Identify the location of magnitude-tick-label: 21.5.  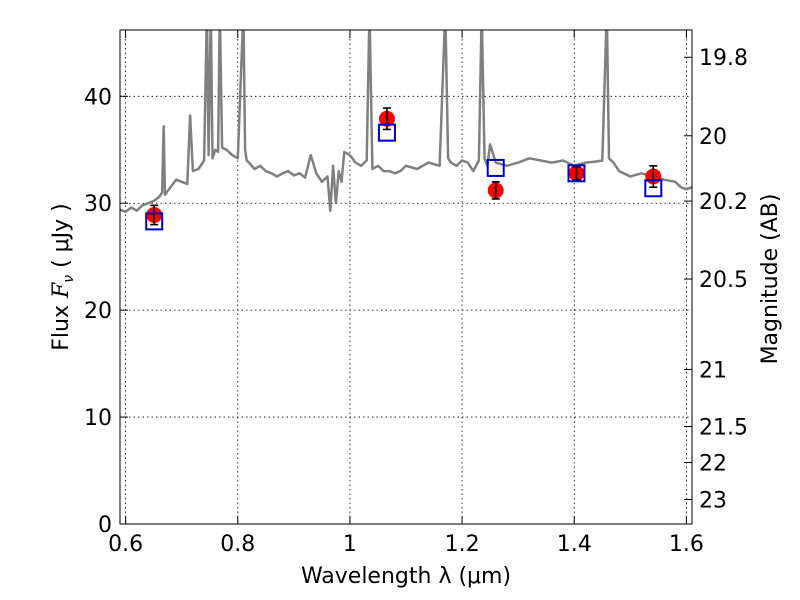
(723, 427).